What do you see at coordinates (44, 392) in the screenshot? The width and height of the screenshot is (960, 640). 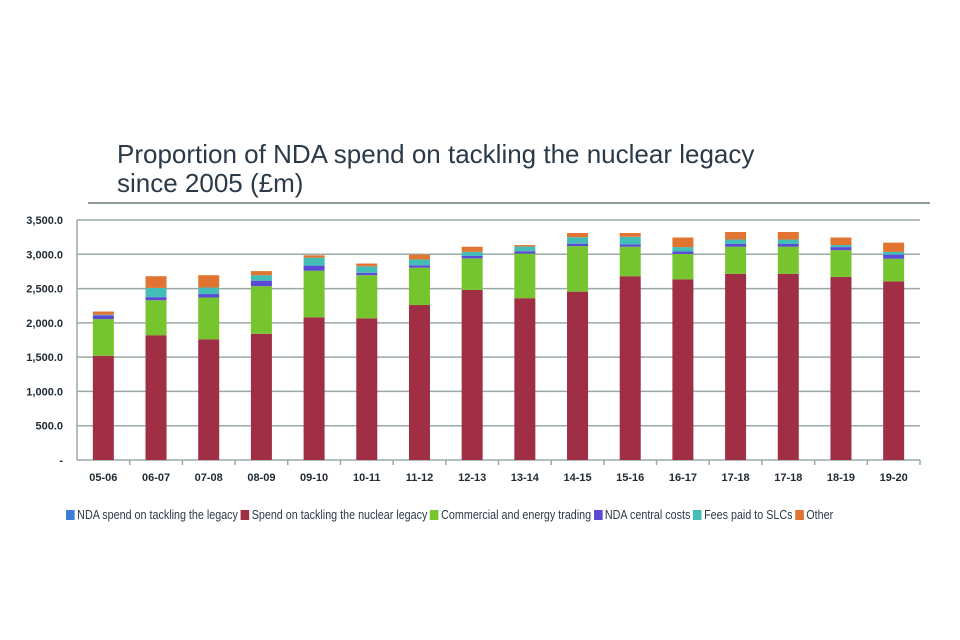 I see `y-tick-label: 1,000.0` at bounding box center [44, 392].